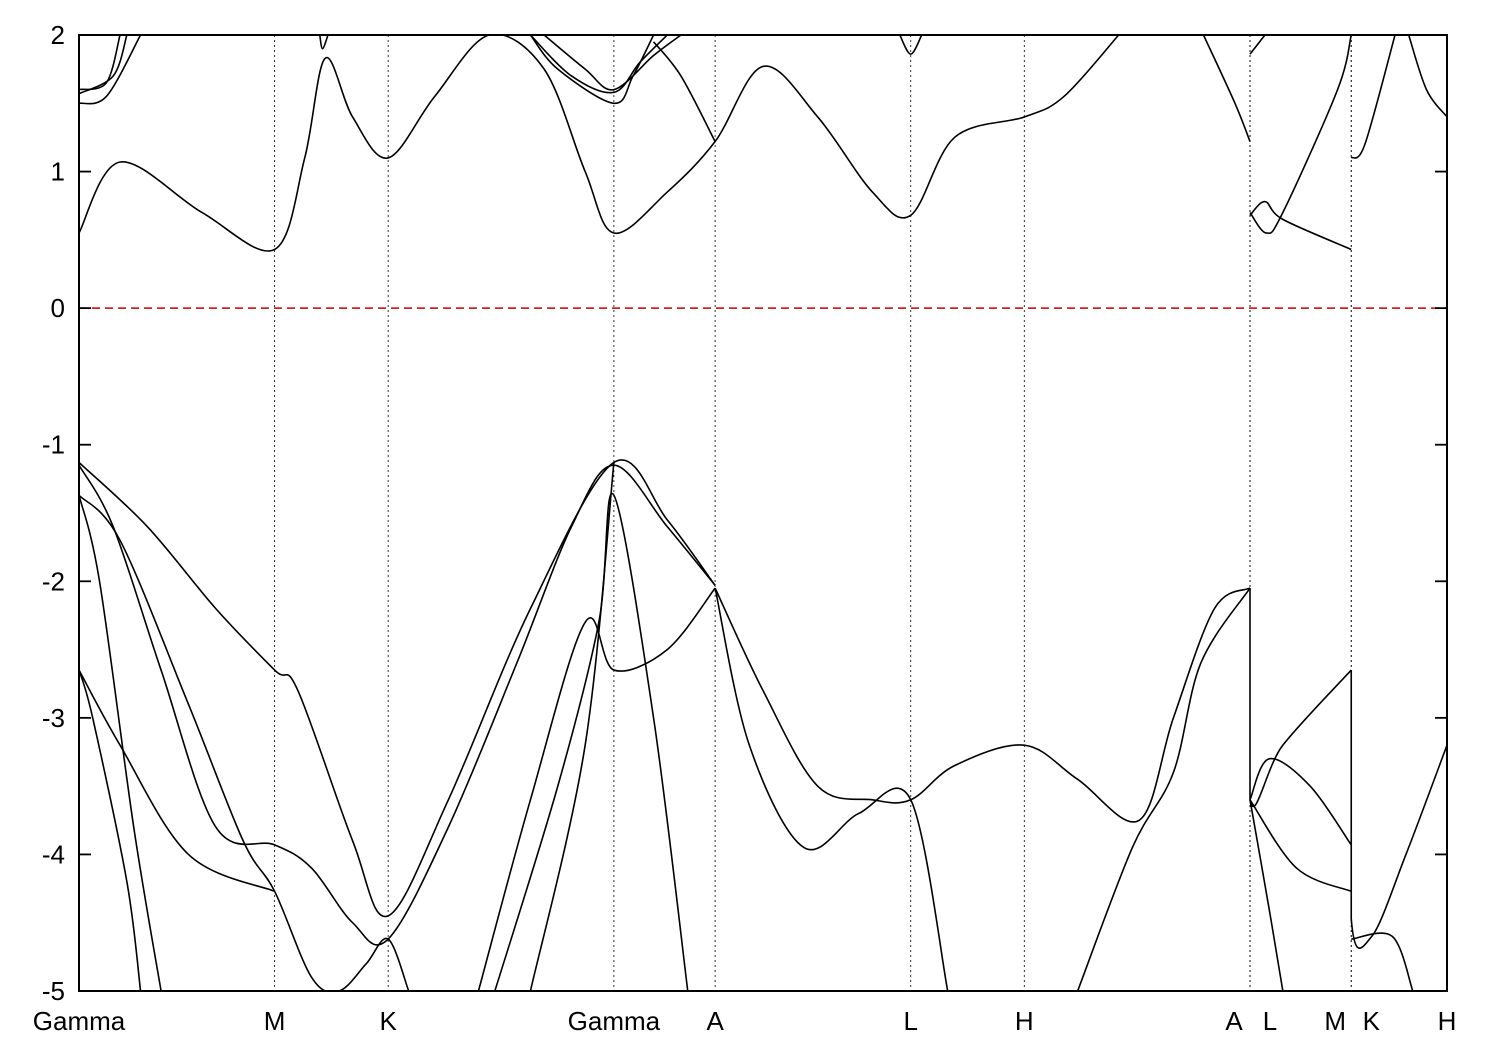 This screenshot has width=1500, height=1050. I want to click on y-tick-label: -3, so click(53, 718).